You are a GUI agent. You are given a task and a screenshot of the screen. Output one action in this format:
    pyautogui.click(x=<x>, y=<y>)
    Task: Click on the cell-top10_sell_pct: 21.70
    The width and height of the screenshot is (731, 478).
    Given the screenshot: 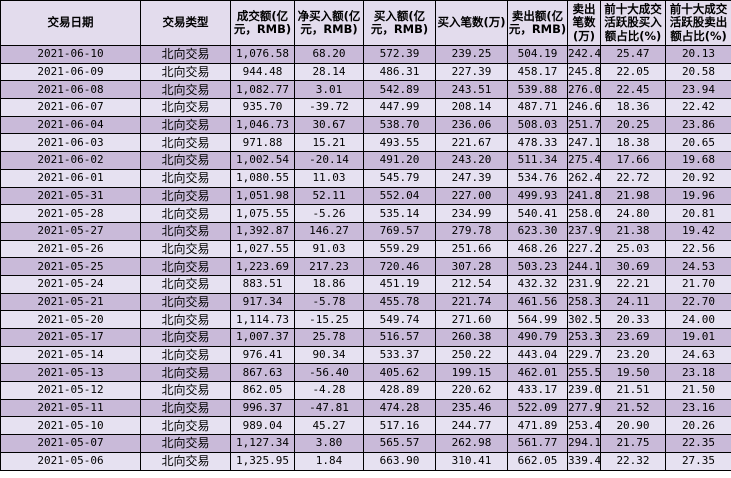 What is the action you would take?
    pyautogui.click(x=698, y=284)
    